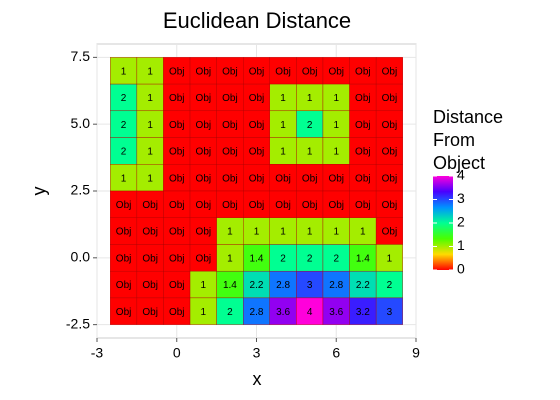  I want to click on y-tick-label: 2.5, so click(81, 190).